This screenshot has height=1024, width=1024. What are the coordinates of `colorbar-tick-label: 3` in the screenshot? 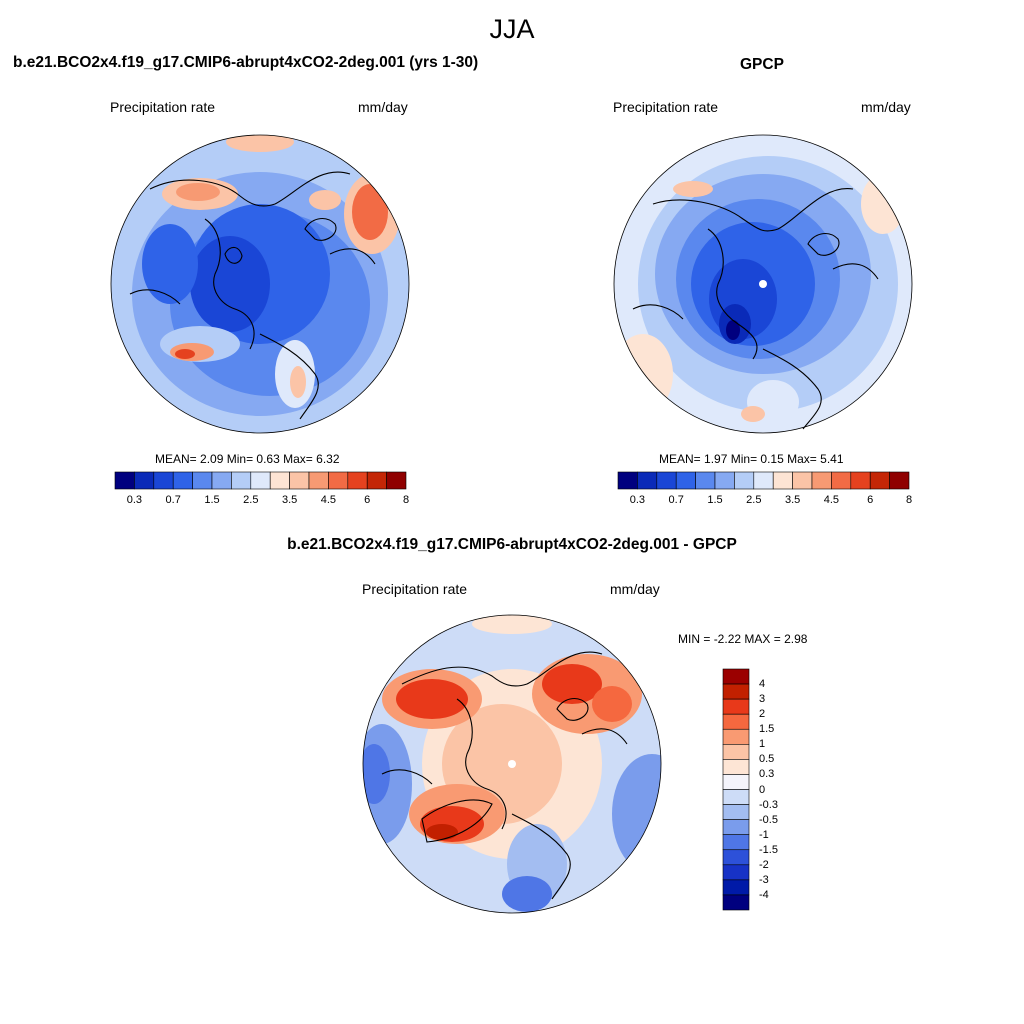 It's located at (762, 699).